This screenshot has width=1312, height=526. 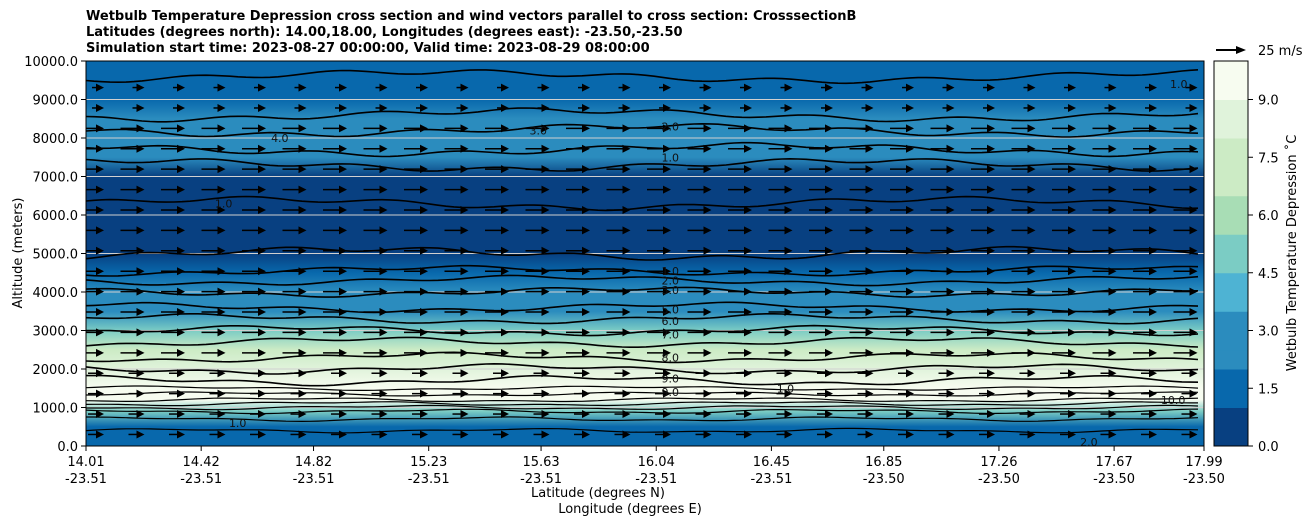 I want to click on x-tick-label-lon: -23.51, so click(x=314, y=479).